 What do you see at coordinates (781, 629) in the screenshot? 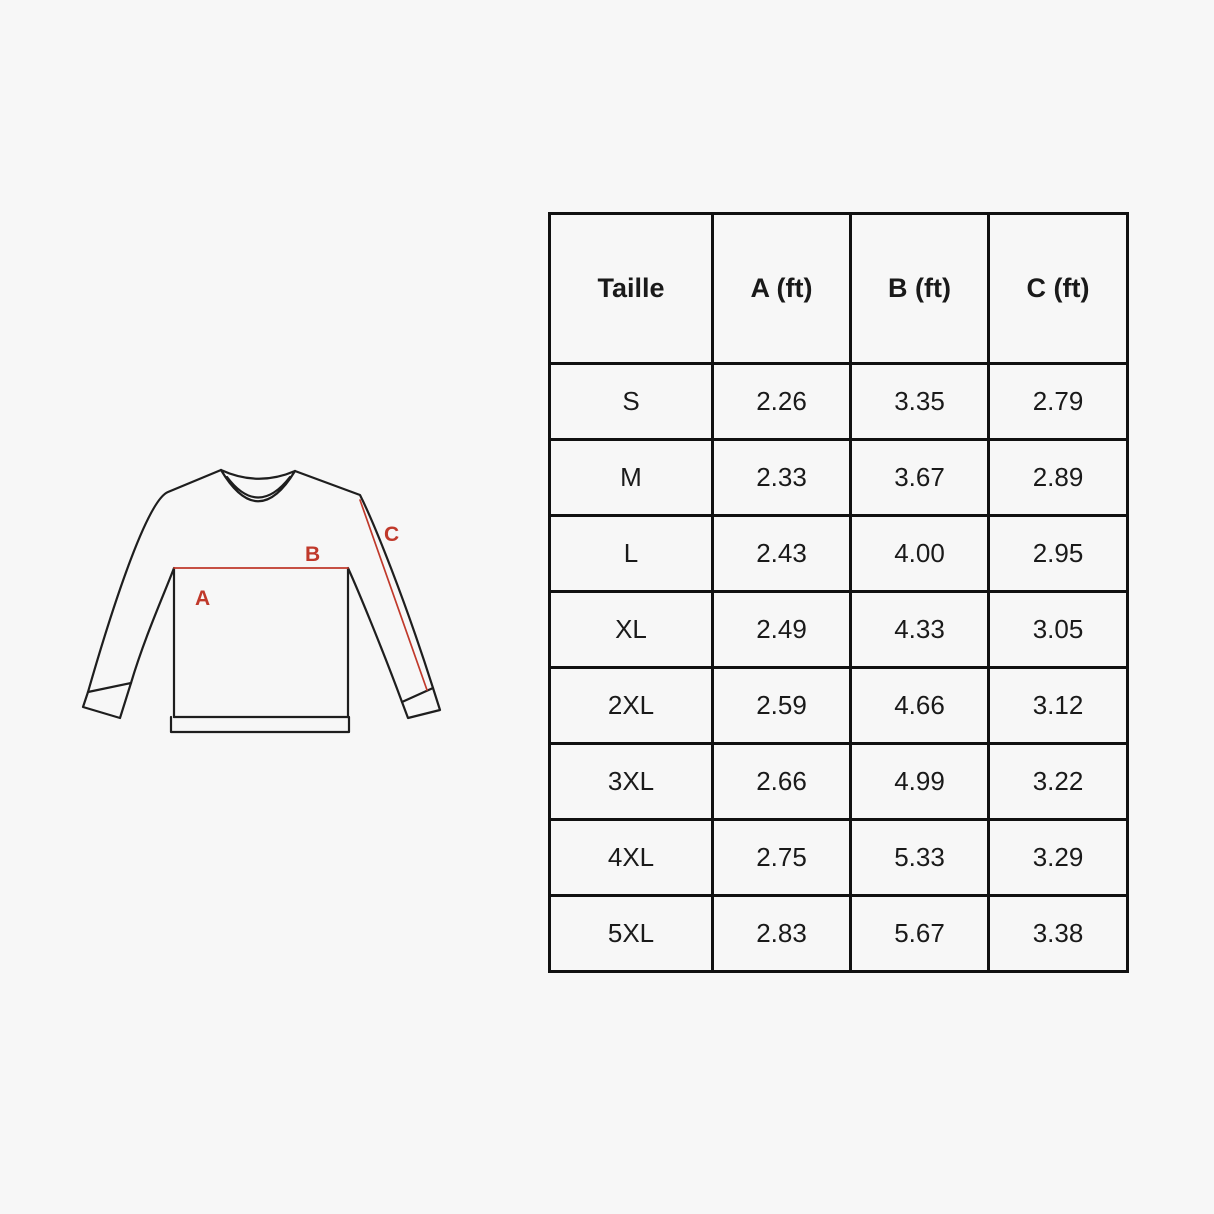
I see `measurement-cell: 2.49` at bounding box center [781, 629].